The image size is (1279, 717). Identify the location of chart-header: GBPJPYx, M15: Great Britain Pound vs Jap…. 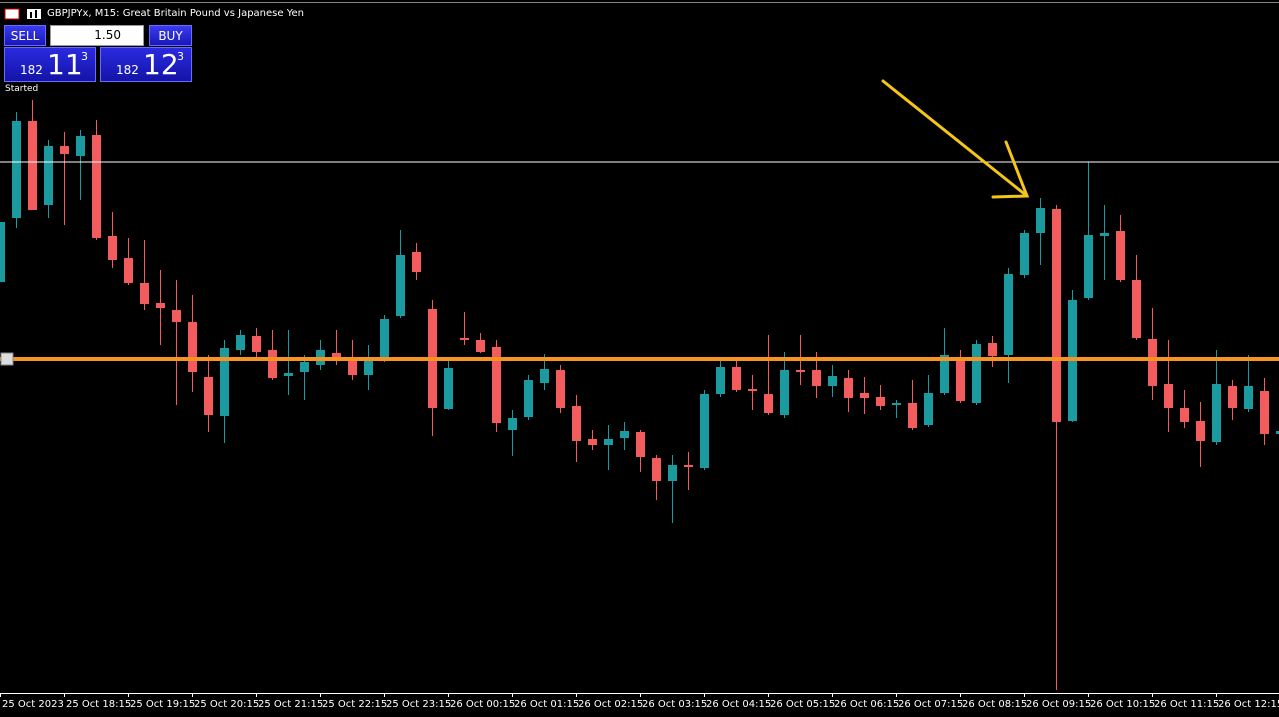
(175, 13).